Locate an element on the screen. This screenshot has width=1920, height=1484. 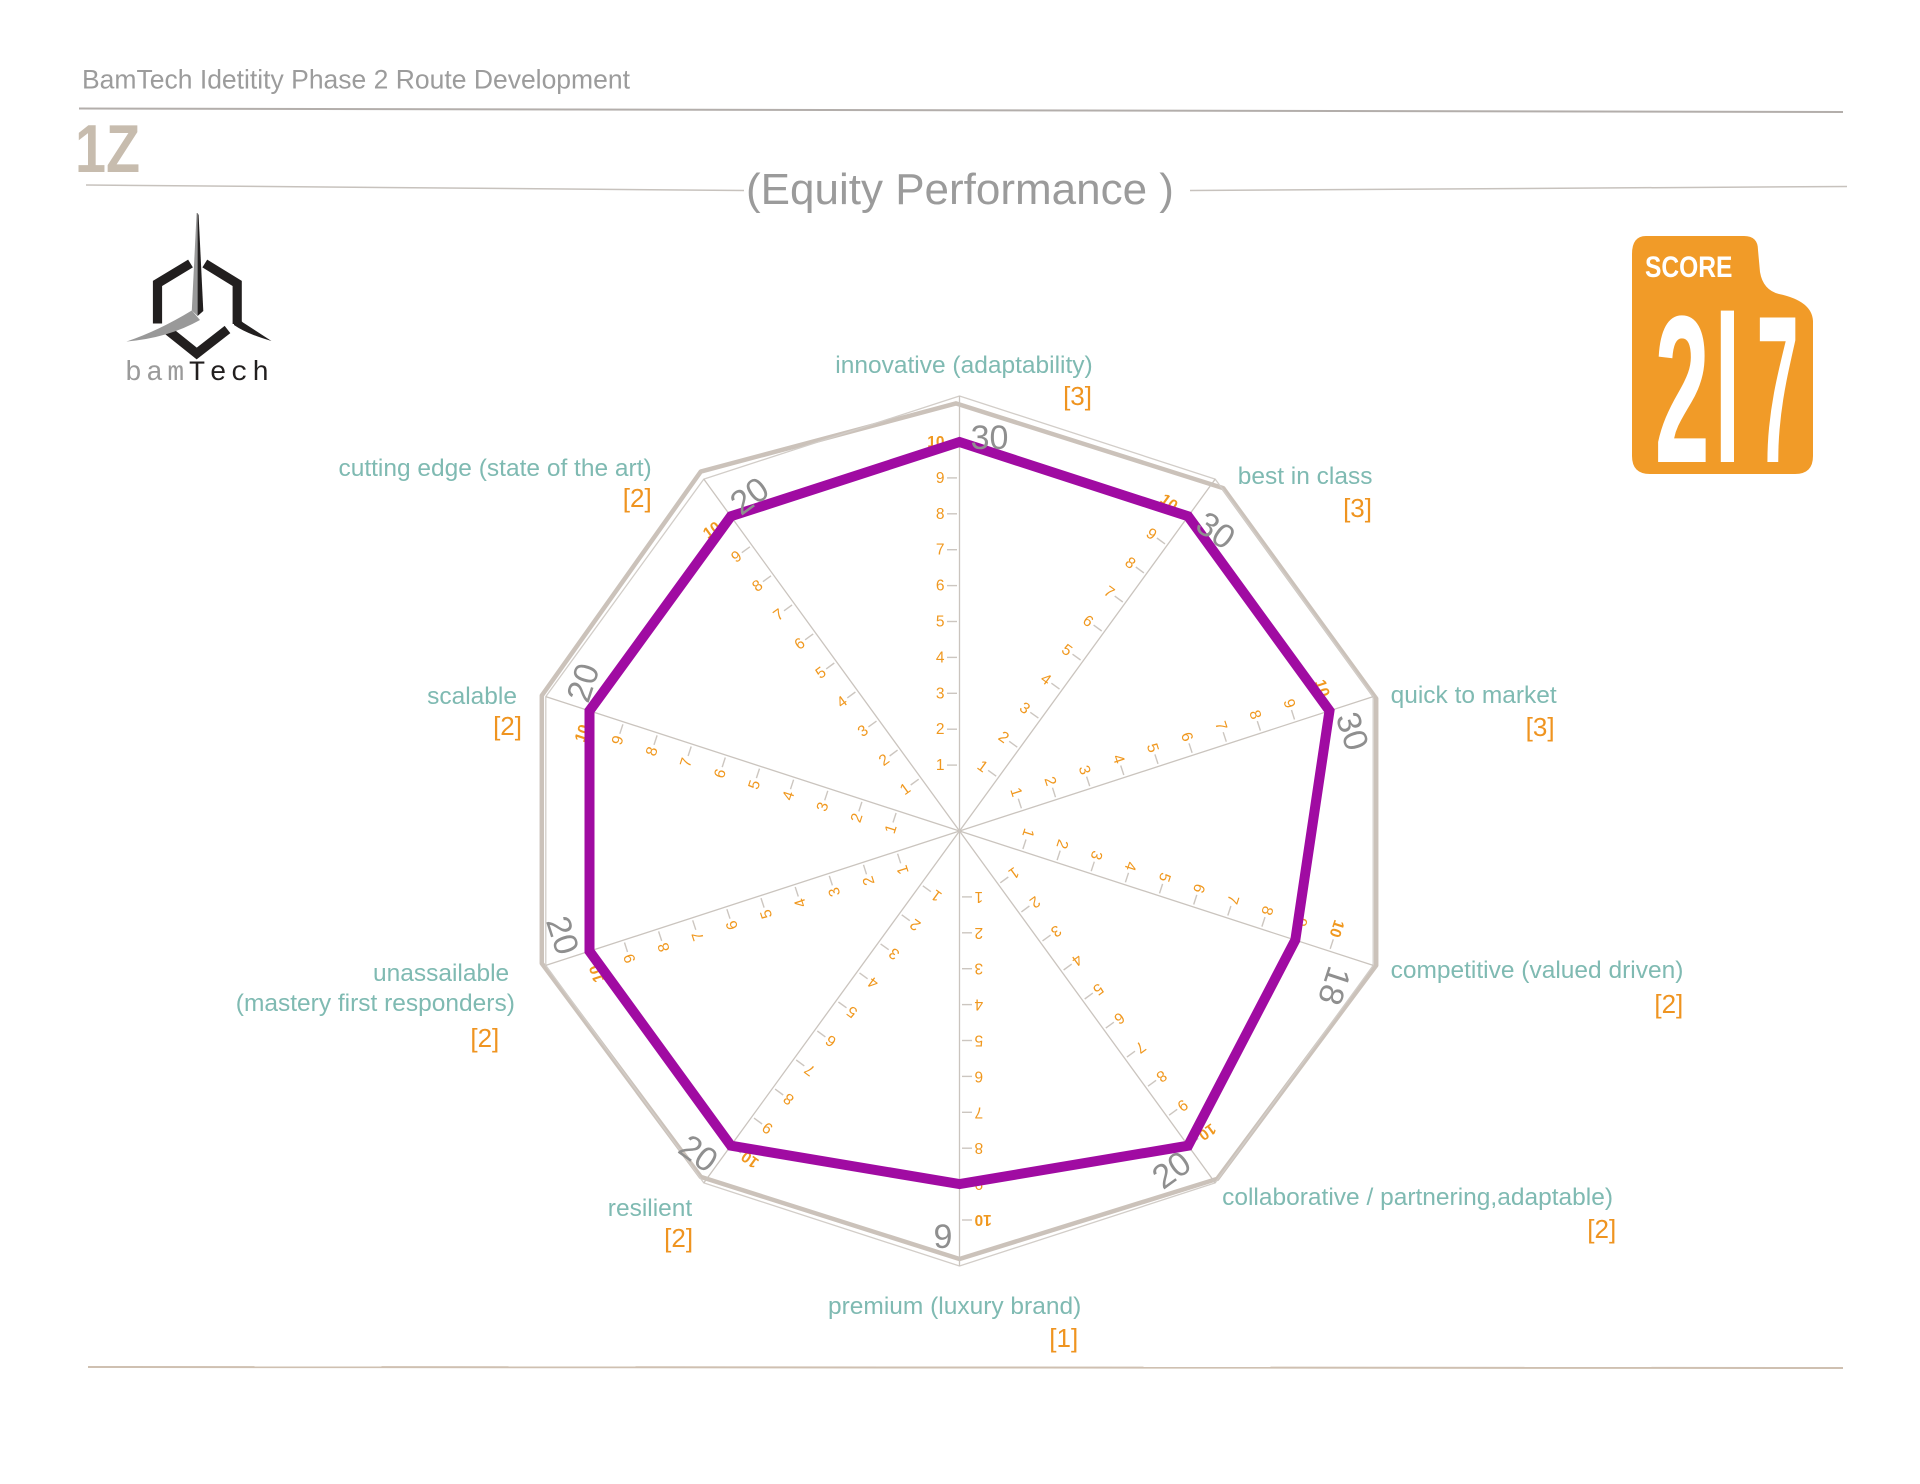
svg-text: bamTech is located at coordinates (199, 373).